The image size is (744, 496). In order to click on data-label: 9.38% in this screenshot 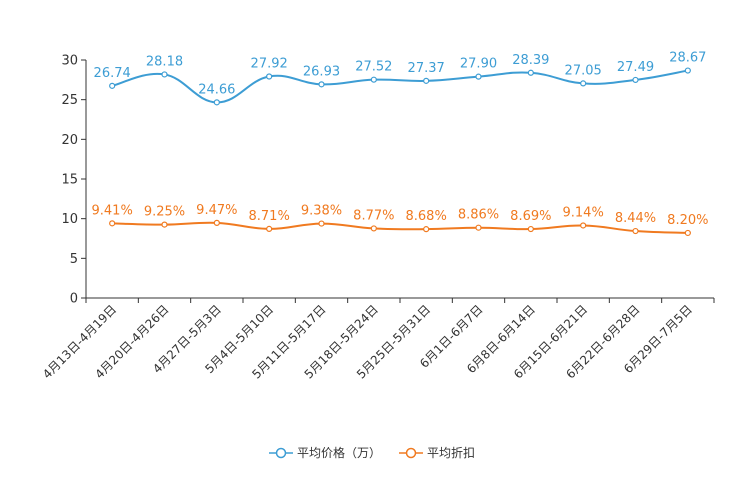, I will do `click(321, 211)`.